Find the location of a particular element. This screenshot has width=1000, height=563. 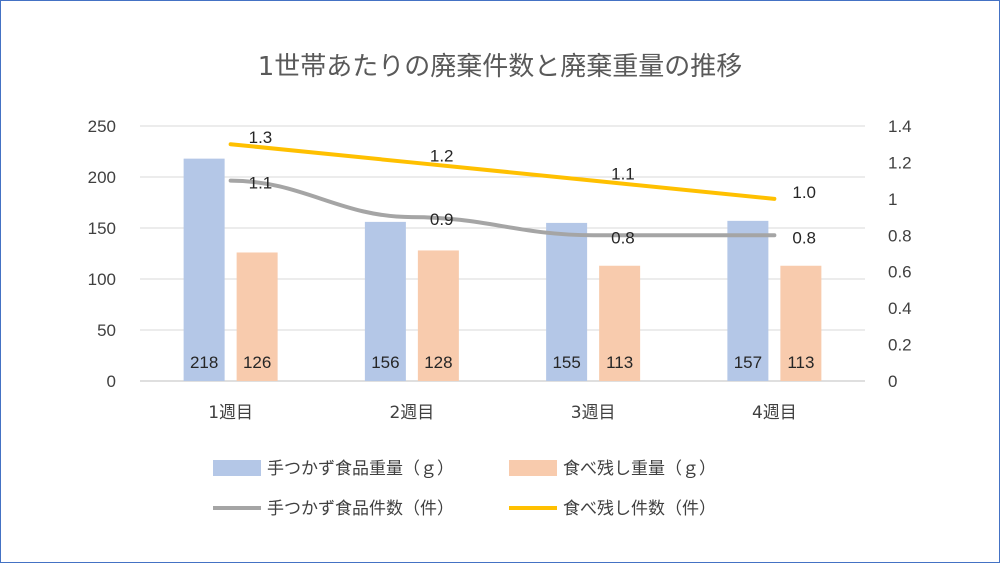

left-tick-label: 250 is located at coordinates (102, 126).